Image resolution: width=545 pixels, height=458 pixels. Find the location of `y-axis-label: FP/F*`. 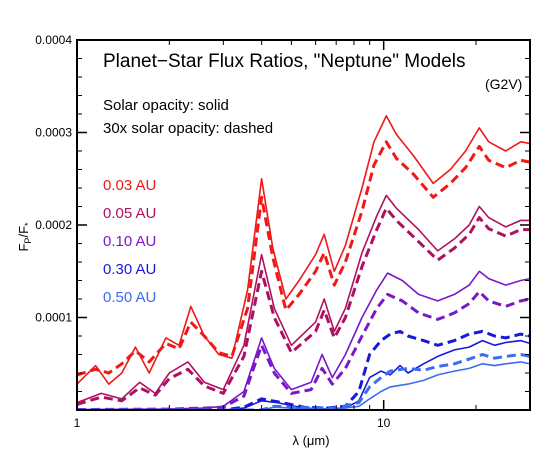

y-axis-label: FP/F* is located at coordinates (24, 237).